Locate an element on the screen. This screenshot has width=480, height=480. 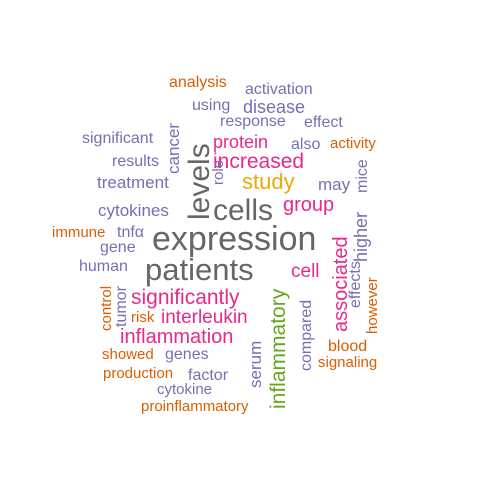
word-factor: factor is located at coordinates (208, 375).